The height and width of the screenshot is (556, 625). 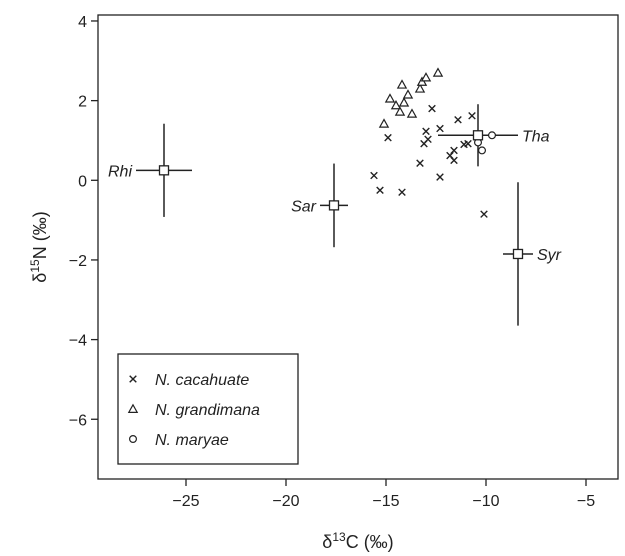 I want to click on y-axis-title-prefix: δ, so click(x=40, y=278).